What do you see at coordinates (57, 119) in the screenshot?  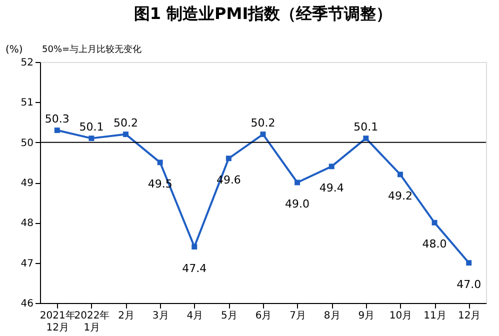 I see `data-label: 50.3` at bounding box center [57, 119].